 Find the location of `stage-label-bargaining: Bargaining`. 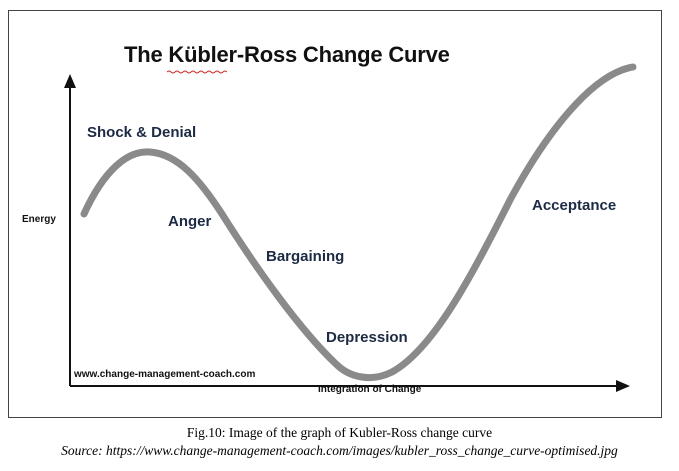

stage-label-bargaining: Bargaining is located at coordinates (305, 256).